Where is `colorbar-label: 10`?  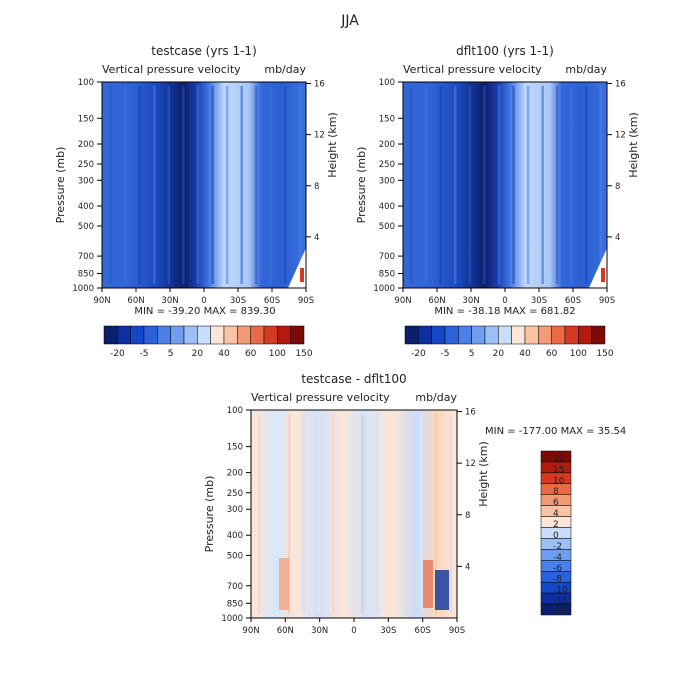
colorbar-label: 10 is located at coordinates (559, 481).